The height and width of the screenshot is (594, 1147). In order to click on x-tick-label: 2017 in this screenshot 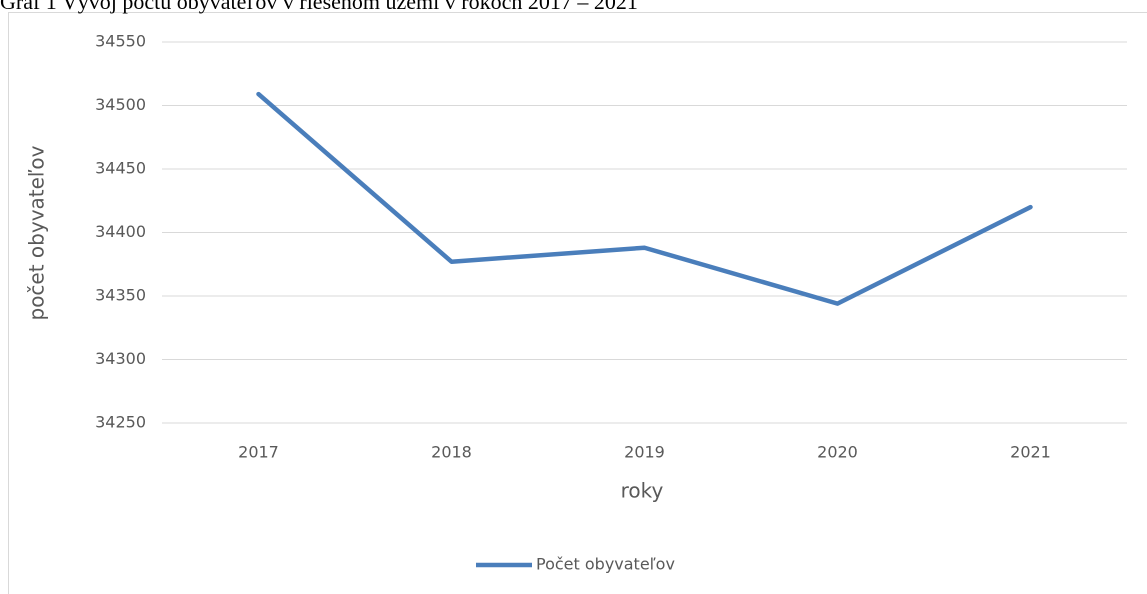, I will do `click(258, 452)`.